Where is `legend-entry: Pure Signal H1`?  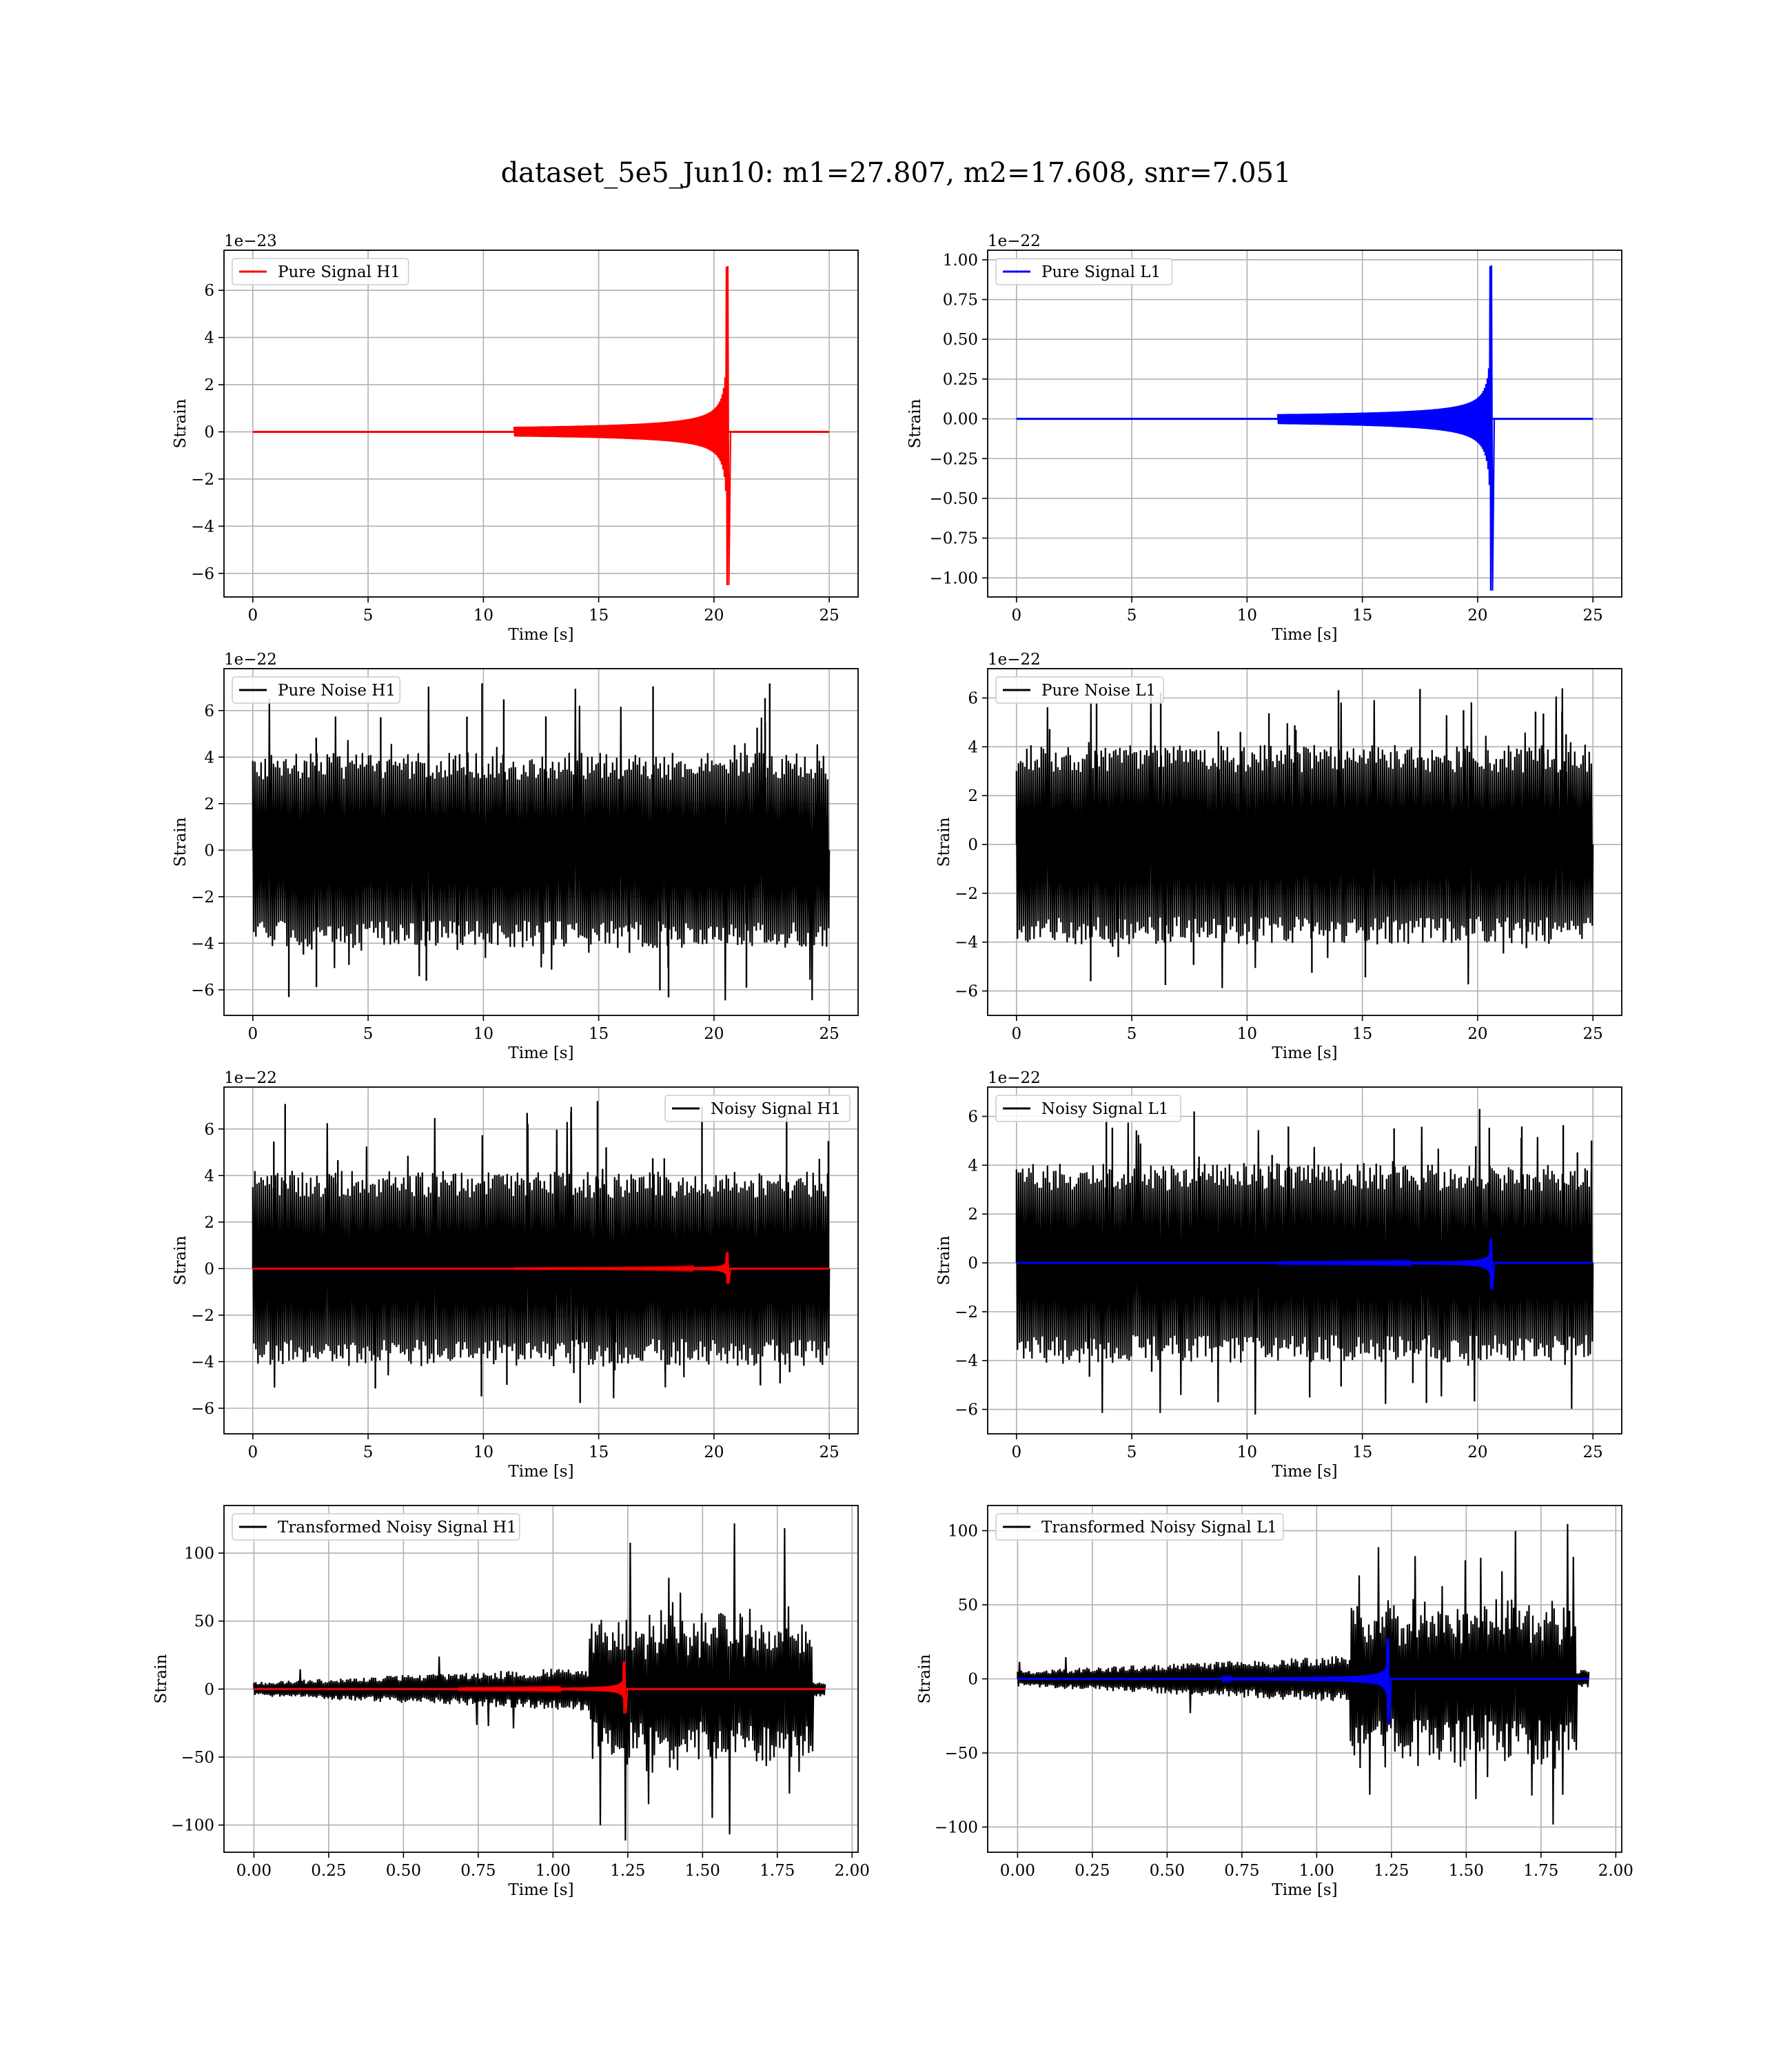 legend-entry: Pure Signal H1 is located at coordinates (339, 272).